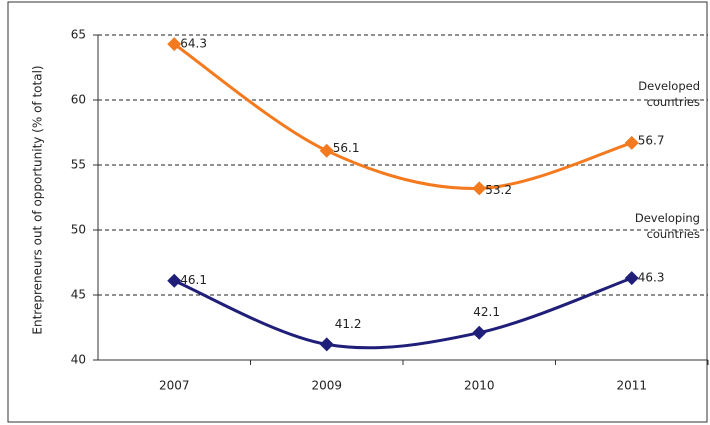 The height and width of the screenshot is (425, 710). Describe the element at coordinates (498, 190) in the screenshot. I see `data-label: 53.2` at that location.